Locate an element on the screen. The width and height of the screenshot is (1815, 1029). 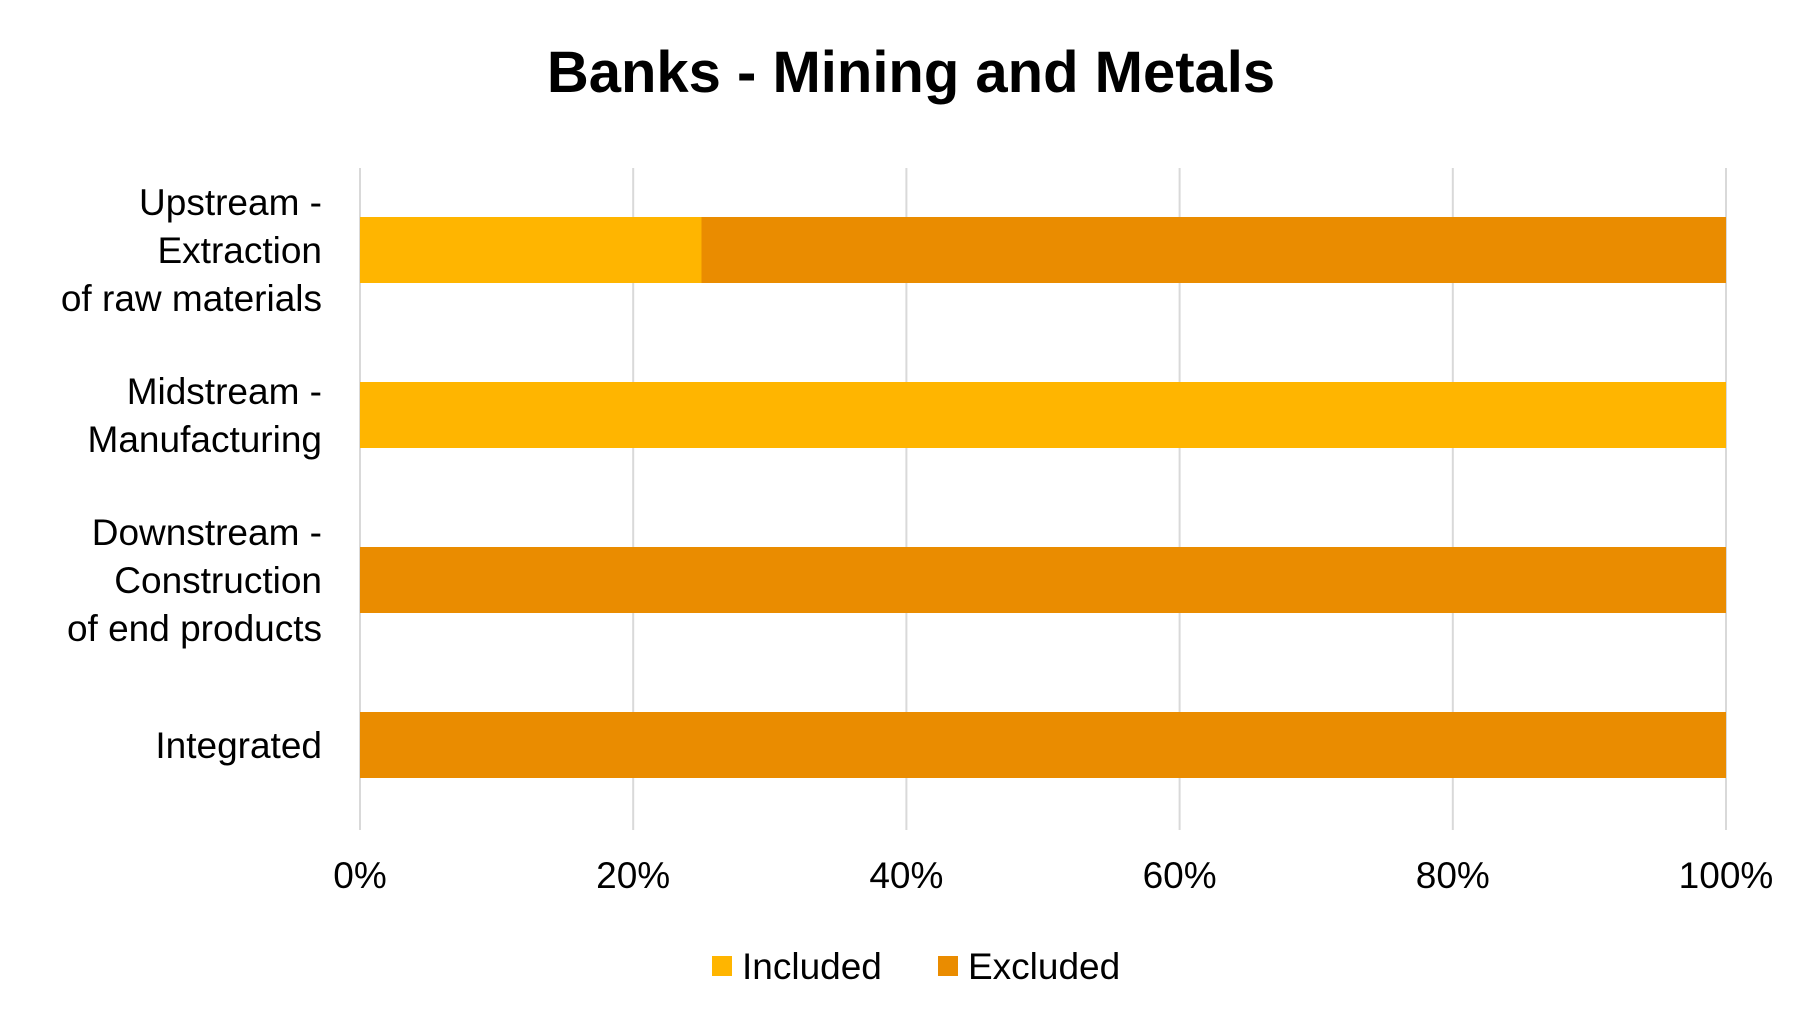
x-tick-label: 60% is located at coordinates (1180, 875).